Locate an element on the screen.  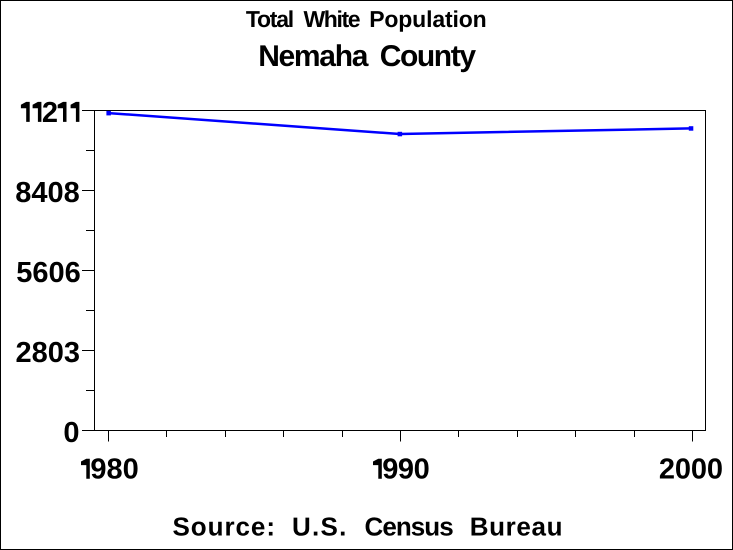
svg-text: 0 is located at coordinates (71, 433).